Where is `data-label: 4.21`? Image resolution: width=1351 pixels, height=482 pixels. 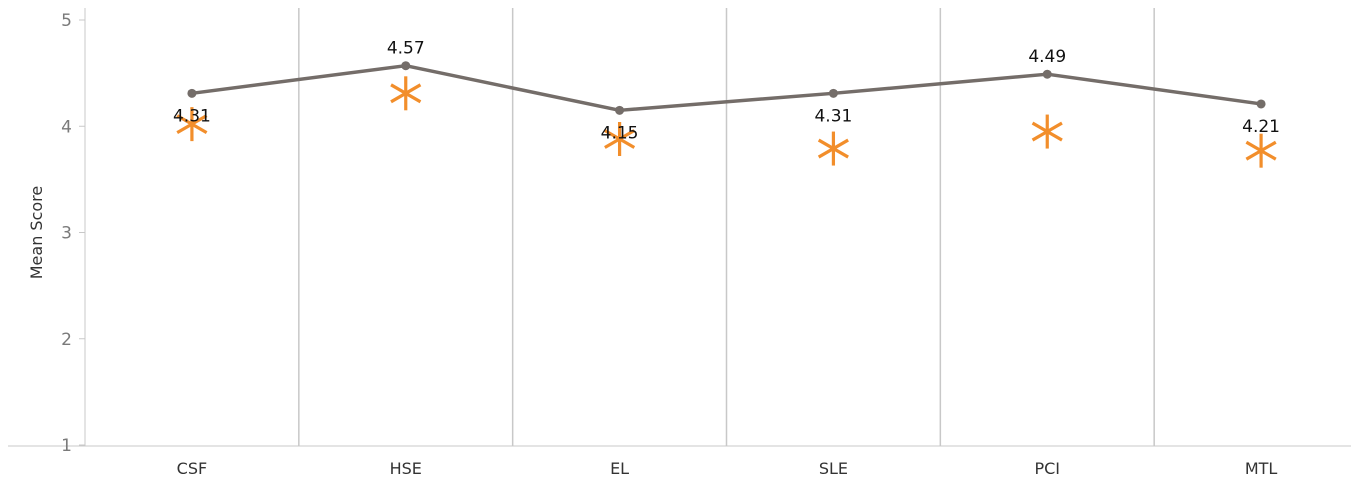
data-label: 4.21 is located at coordinates (1261, 127).